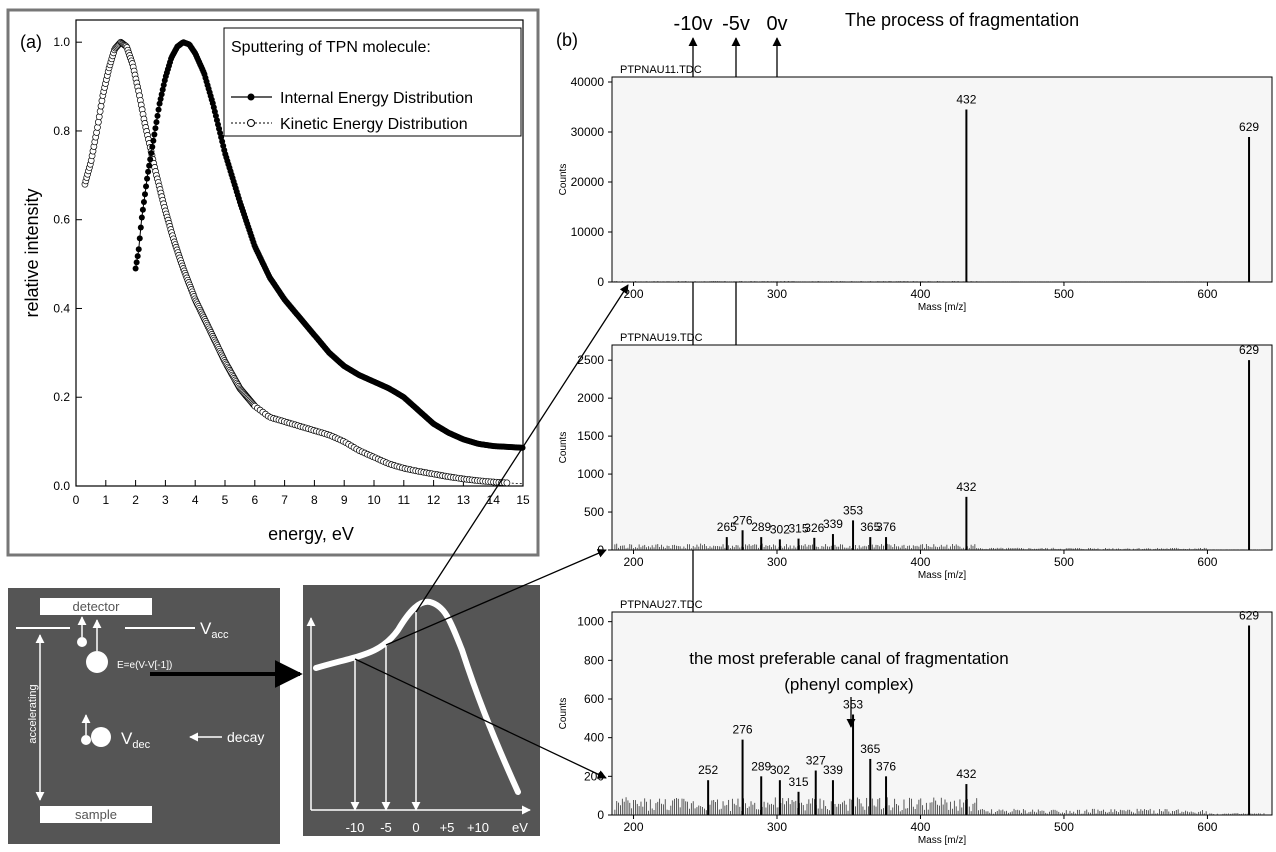 The height and width of the screenshot is (852, 1276). I want to click on y-tick-label-a: 0.0, so click(61, 486).